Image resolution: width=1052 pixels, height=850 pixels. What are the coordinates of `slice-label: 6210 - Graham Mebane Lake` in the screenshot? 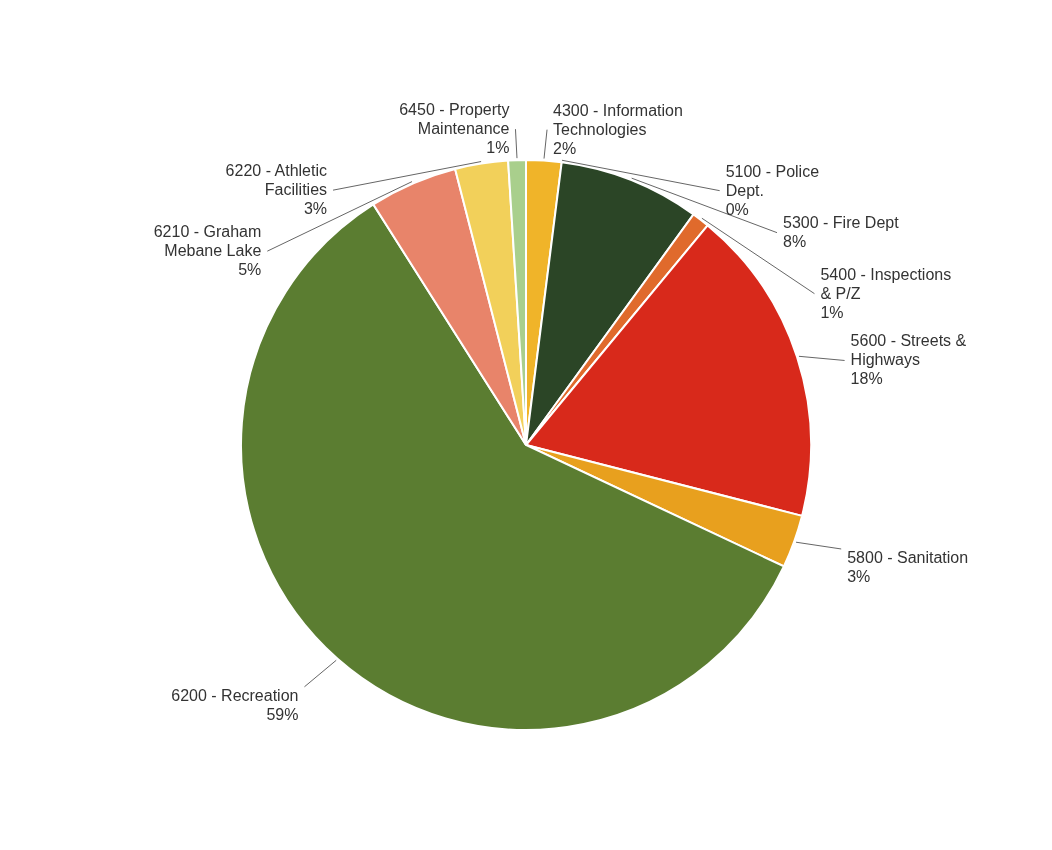 It's located at (207, 241).